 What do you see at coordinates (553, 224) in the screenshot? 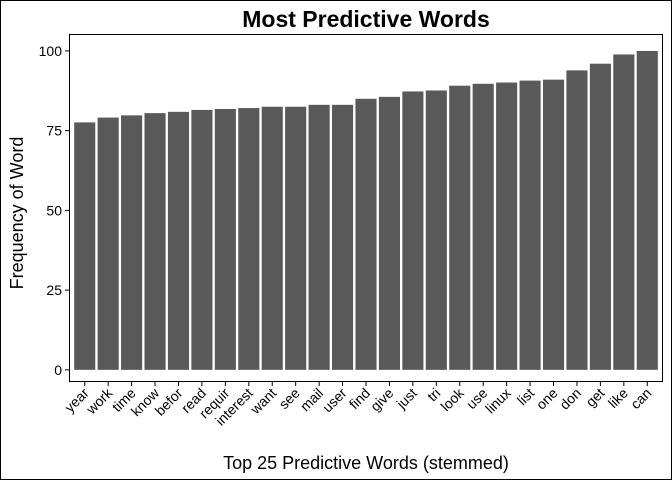
I see `bar-one` at bounding box center [553, 224].